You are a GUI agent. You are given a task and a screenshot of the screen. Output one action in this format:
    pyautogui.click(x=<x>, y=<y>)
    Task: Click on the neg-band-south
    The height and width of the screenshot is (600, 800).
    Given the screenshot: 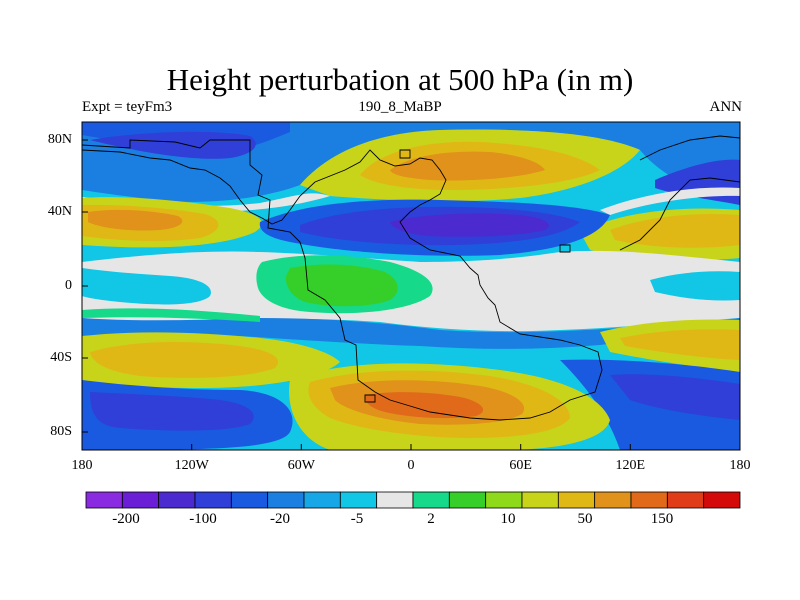 What is the action you would take?
    pyautogui.click(x=411, y=333)
    